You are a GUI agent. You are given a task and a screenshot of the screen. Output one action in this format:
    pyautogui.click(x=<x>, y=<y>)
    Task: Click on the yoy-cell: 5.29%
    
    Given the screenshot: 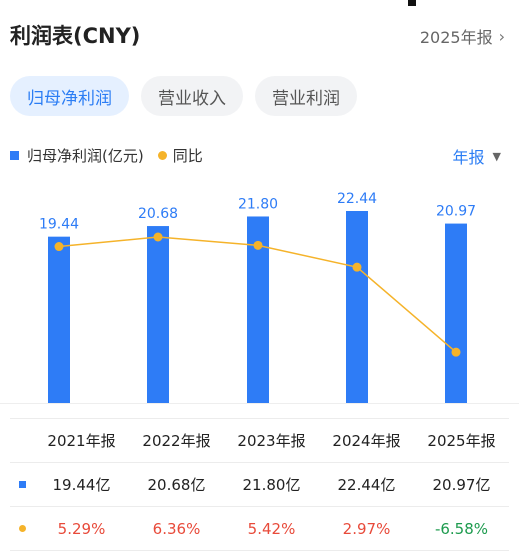 What is the action you would take?
    pyautogui.click(x=81, y=528)
    